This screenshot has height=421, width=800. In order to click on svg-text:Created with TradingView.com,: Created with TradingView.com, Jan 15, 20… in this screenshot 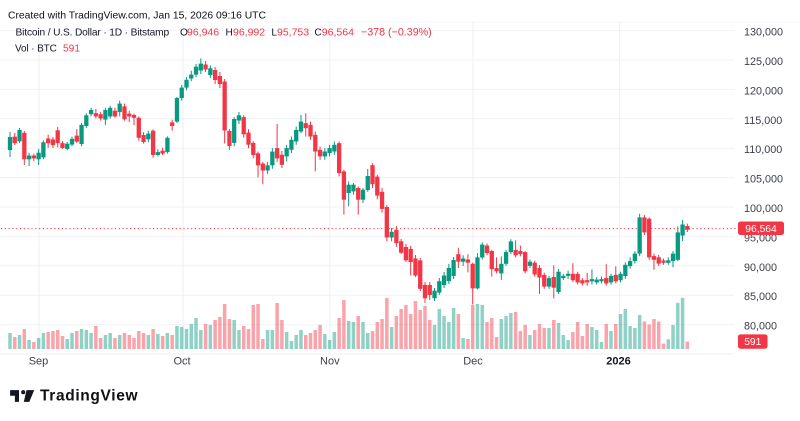, I will do `click(137, 15)`.